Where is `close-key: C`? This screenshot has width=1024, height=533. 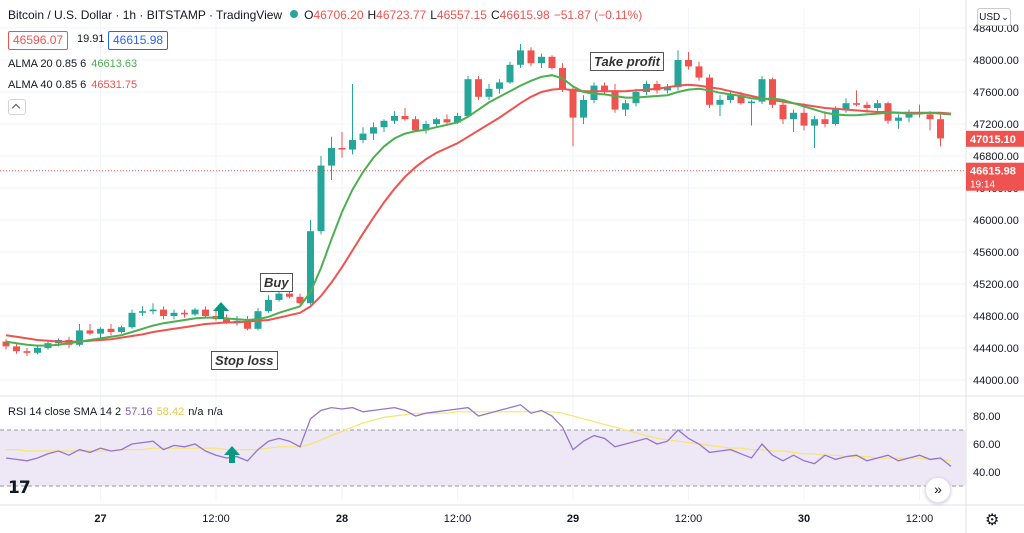 close-key: C is located at coordinates (495, 15).